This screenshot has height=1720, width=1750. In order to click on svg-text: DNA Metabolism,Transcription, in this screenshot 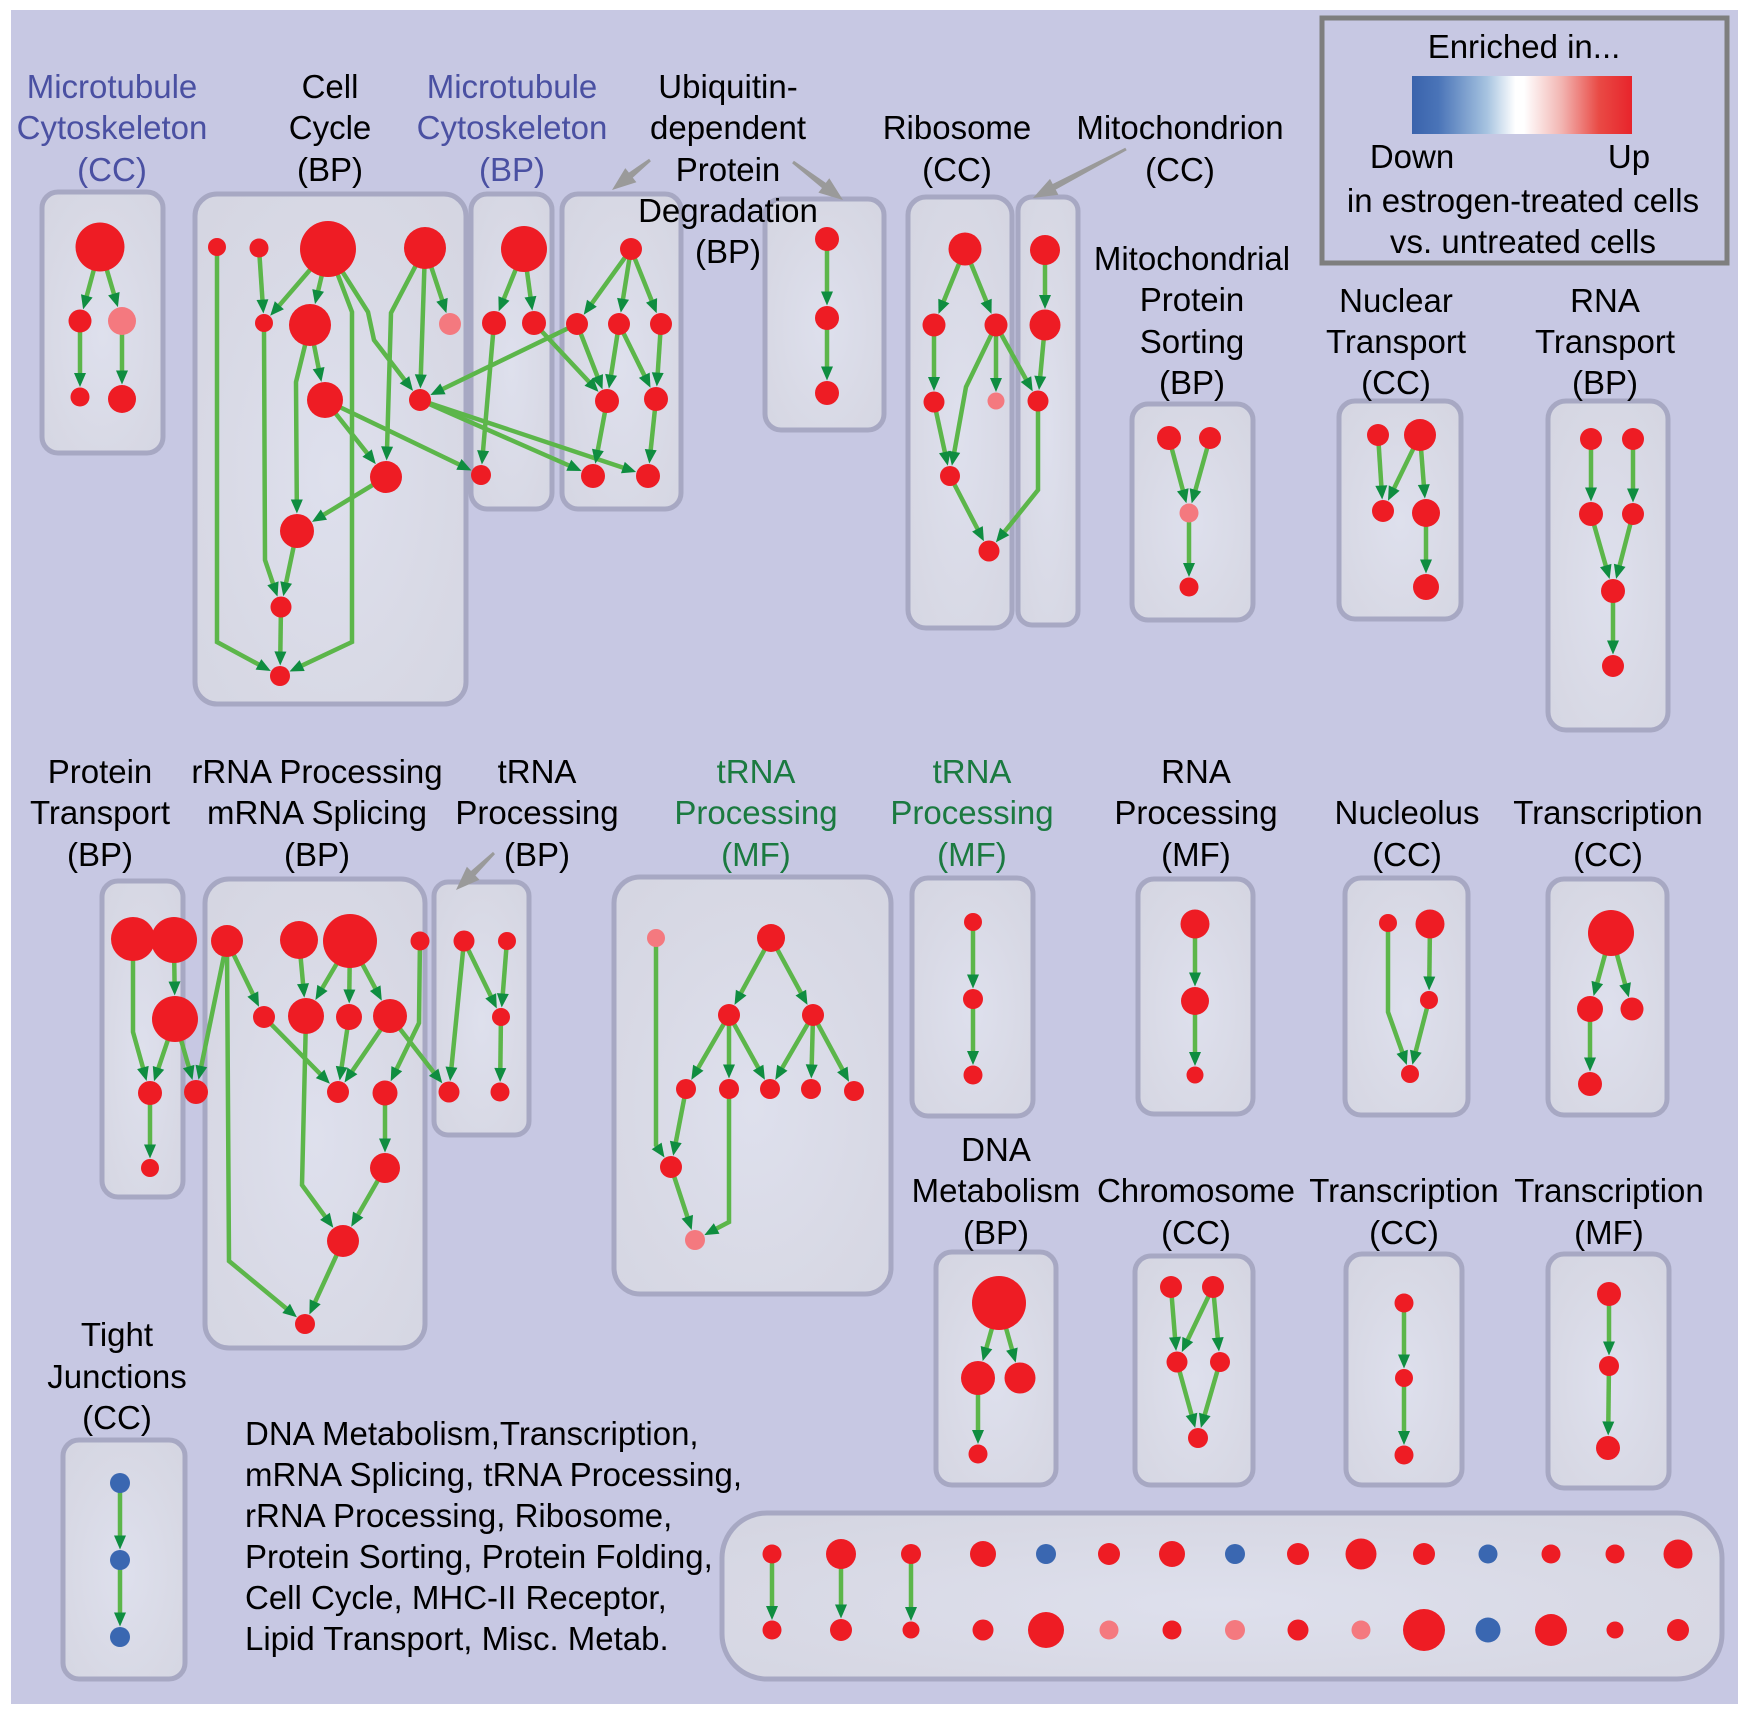, I will do `click(472, 1433)`.